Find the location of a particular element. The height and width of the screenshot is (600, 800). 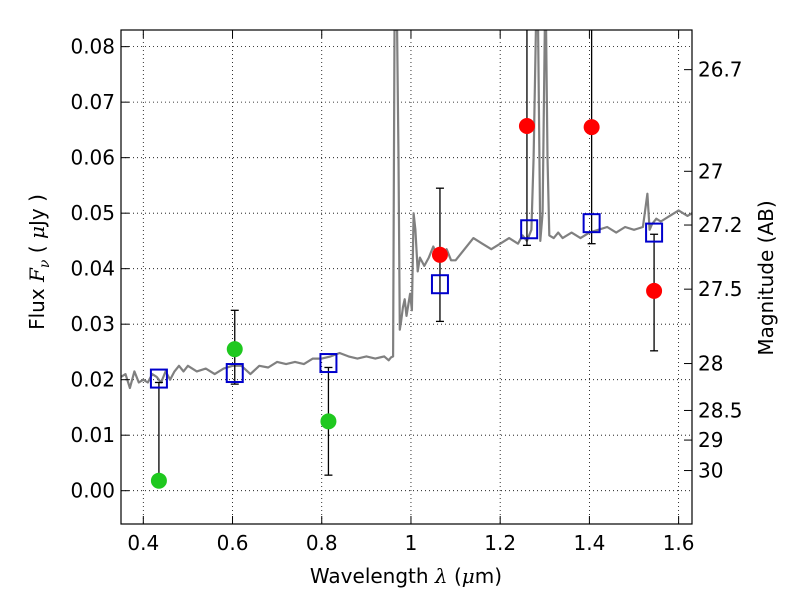

y-axis-label-left: Flux Fν ( μJy ) is located at coordinates (39, 262).